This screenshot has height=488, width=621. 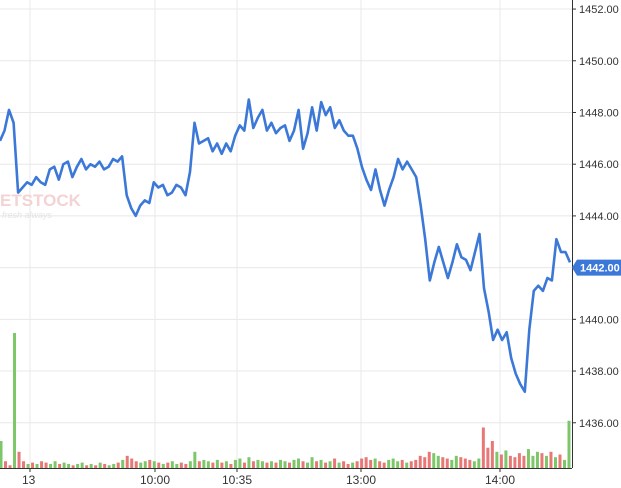 What do you see at coordinates (599, 62) in the screenshot?
I see `y-tick-label: 1450.00` at bounding box center [599, 62].